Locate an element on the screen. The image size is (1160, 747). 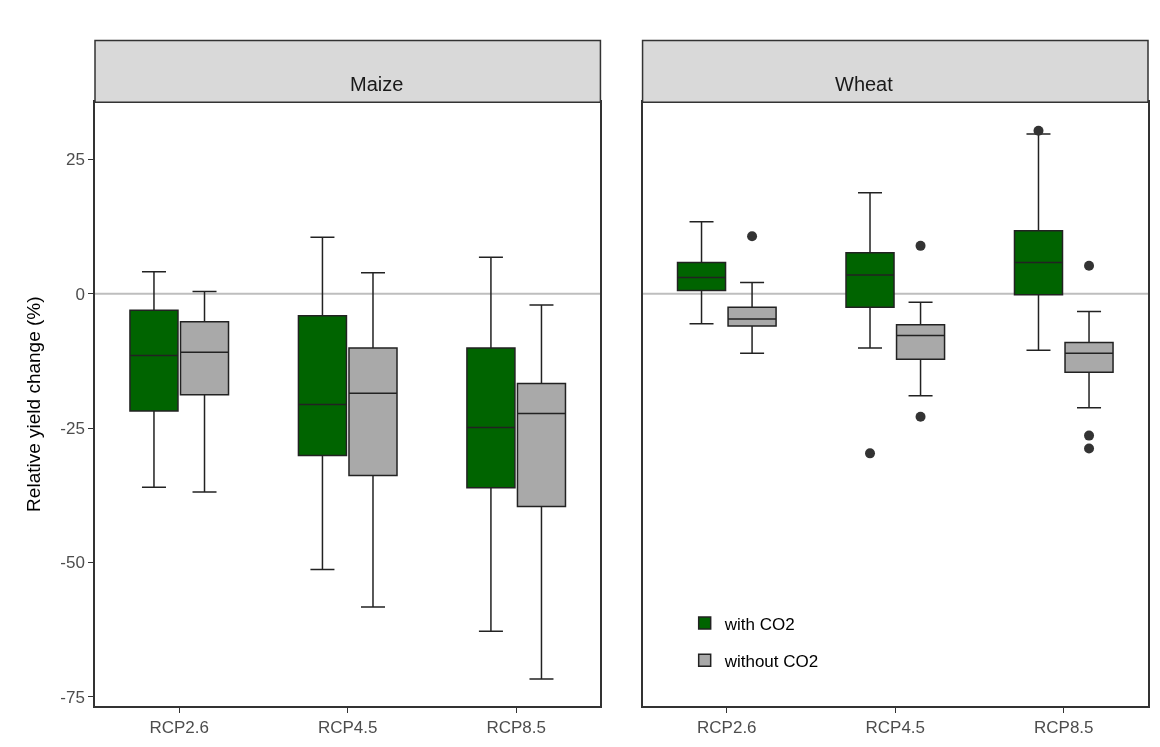
y-axis-title: Relative yield change (%) is located at coordinates (33, 404).